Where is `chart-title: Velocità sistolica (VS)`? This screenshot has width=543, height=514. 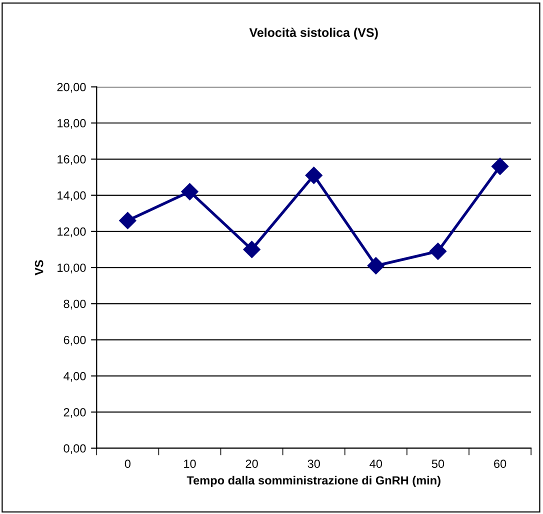 chart-title: Velocità sistolica (VS) is located at coordinates (313, 34).